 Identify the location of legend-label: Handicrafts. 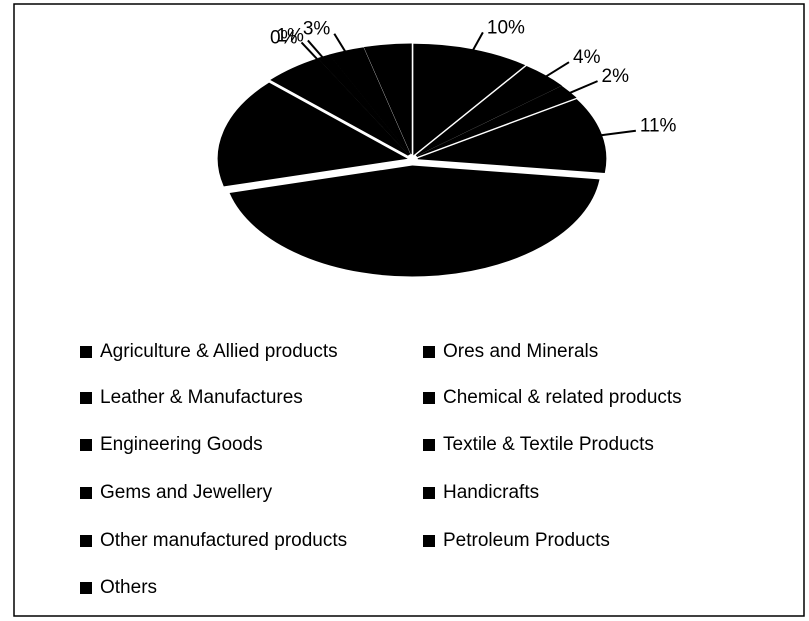
(491, 492).